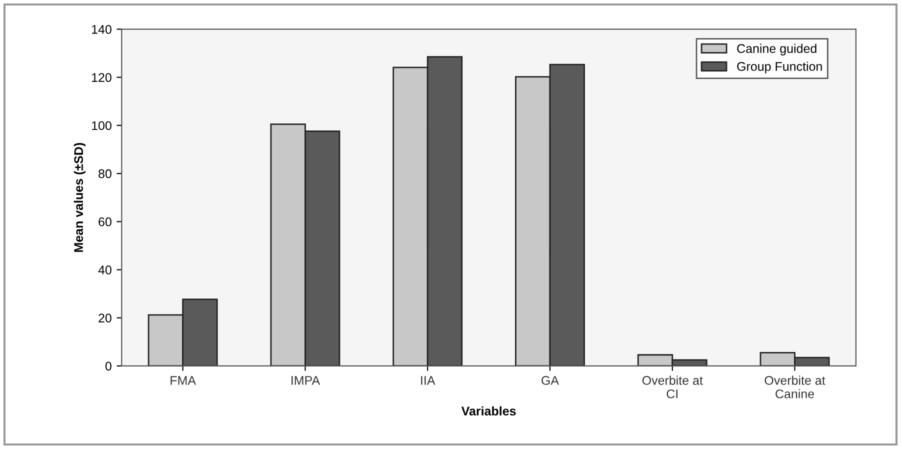 Image resolution: width=901 pixels, height=449 pixels. Describe the element at coordinates (488, 411) in the screenshot. I see `x-axis-title: Variables` at that location.